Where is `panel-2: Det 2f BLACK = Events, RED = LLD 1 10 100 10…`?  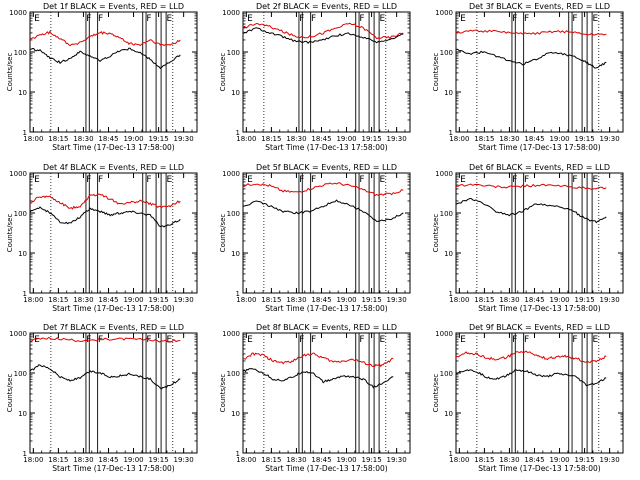 panel-2: Det 2f BLACK = Events, RED = LLD 1 10 100 10… is located at coordinates (315, 77).